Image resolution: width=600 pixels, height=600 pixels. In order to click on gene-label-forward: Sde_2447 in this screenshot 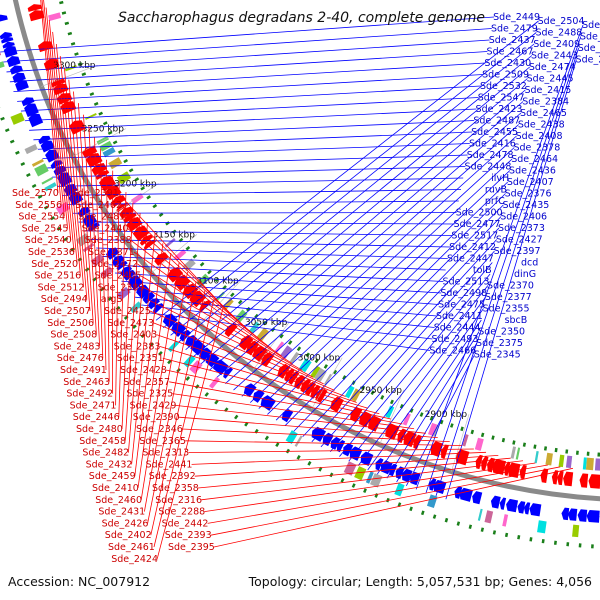, I will do `click(470, 259)`.